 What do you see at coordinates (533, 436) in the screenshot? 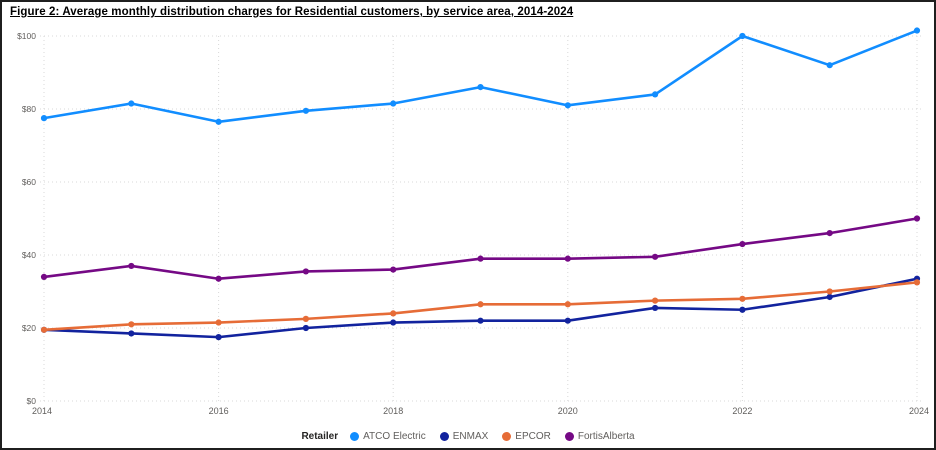
I see `legend-item-label: EPCOR` at bounding box center [533, 436].